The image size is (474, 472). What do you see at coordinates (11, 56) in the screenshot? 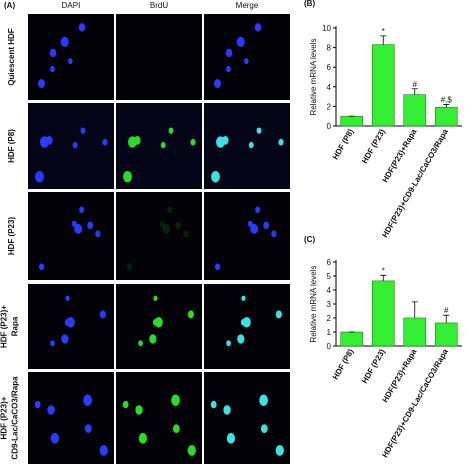
I see `row-label: Quiescent HDF` at bounding box center [11, 56].